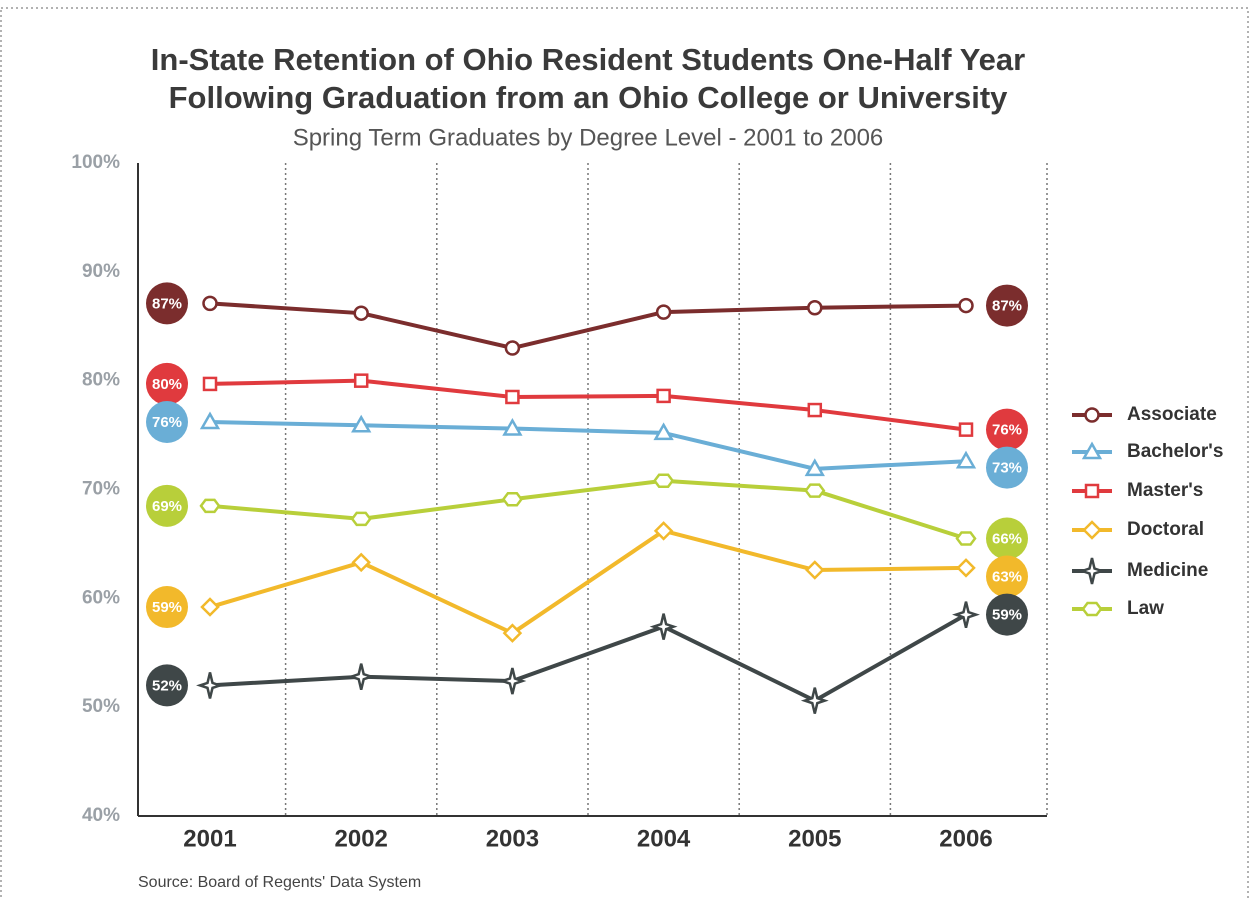 The width and height of the screenshot is (1252, 899). What do you see at coordinates (101, 380) in the screenshot?
I see `y-tick-label: 80%` at bounding box center [101, 380].